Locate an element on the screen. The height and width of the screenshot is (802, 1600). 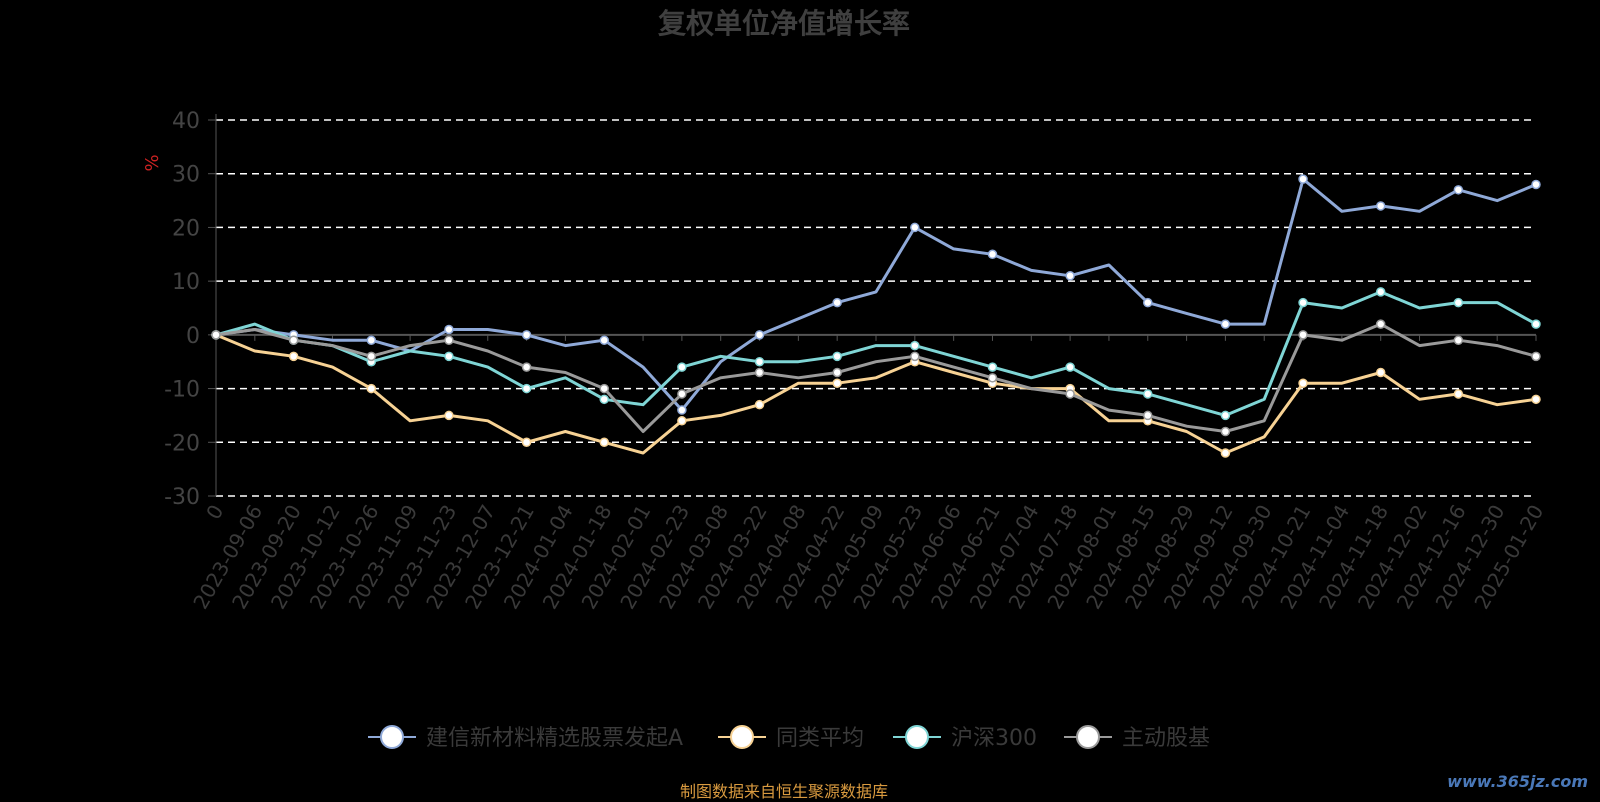
y-tick-label: 10 is located at coordinates (186, 282).